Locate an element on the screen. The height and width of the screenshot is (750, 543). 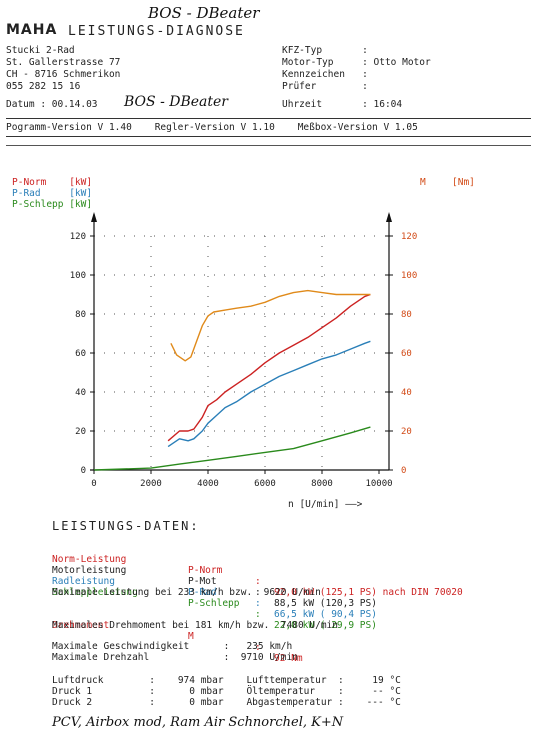
series-line-p-norm is located at coordinates (269, 367).